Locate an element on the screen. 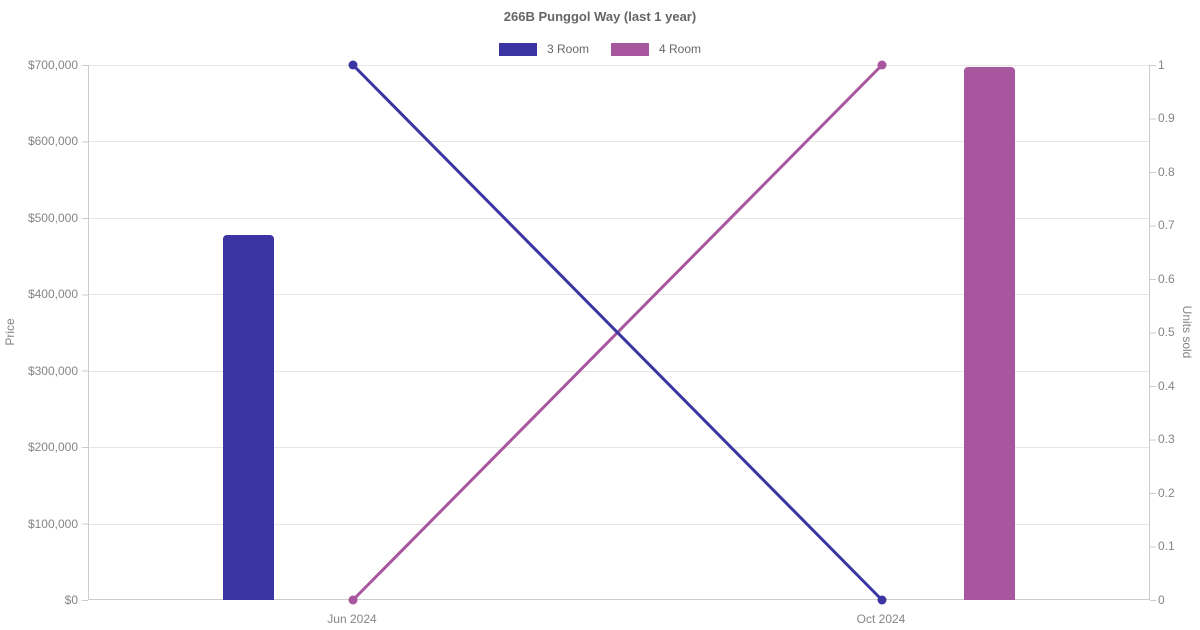 The image size is (1200, 630). left-axis-tick-label: $200,000 is located at coordinates (52, 447).